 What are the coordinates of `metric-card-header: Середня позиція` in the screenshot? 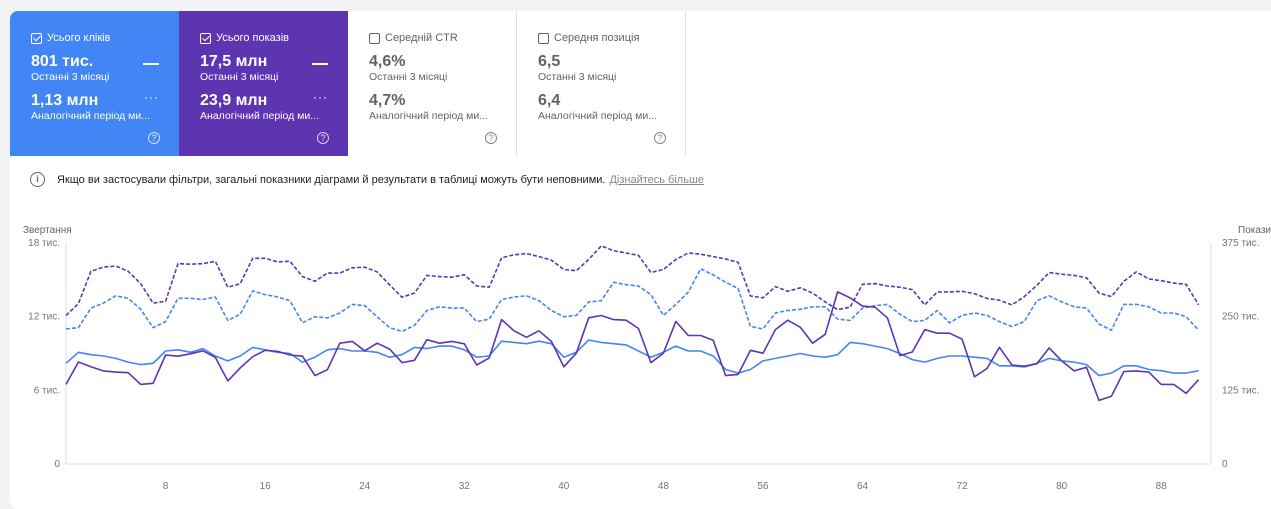 It's located at (611, 38).